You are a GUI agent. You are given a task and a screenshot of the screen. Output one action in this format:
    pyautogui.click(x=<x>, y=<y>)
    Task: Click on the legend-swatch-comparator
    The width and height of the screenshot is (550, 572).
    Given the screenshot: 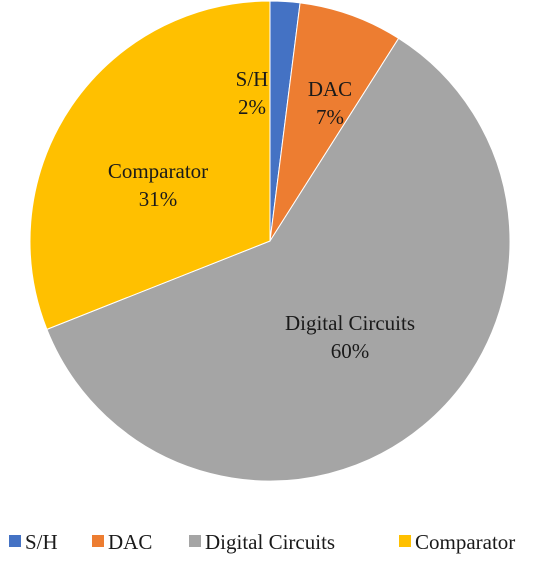 What is the action you would take?
    pyautogui.click(x=405, y=541)
    